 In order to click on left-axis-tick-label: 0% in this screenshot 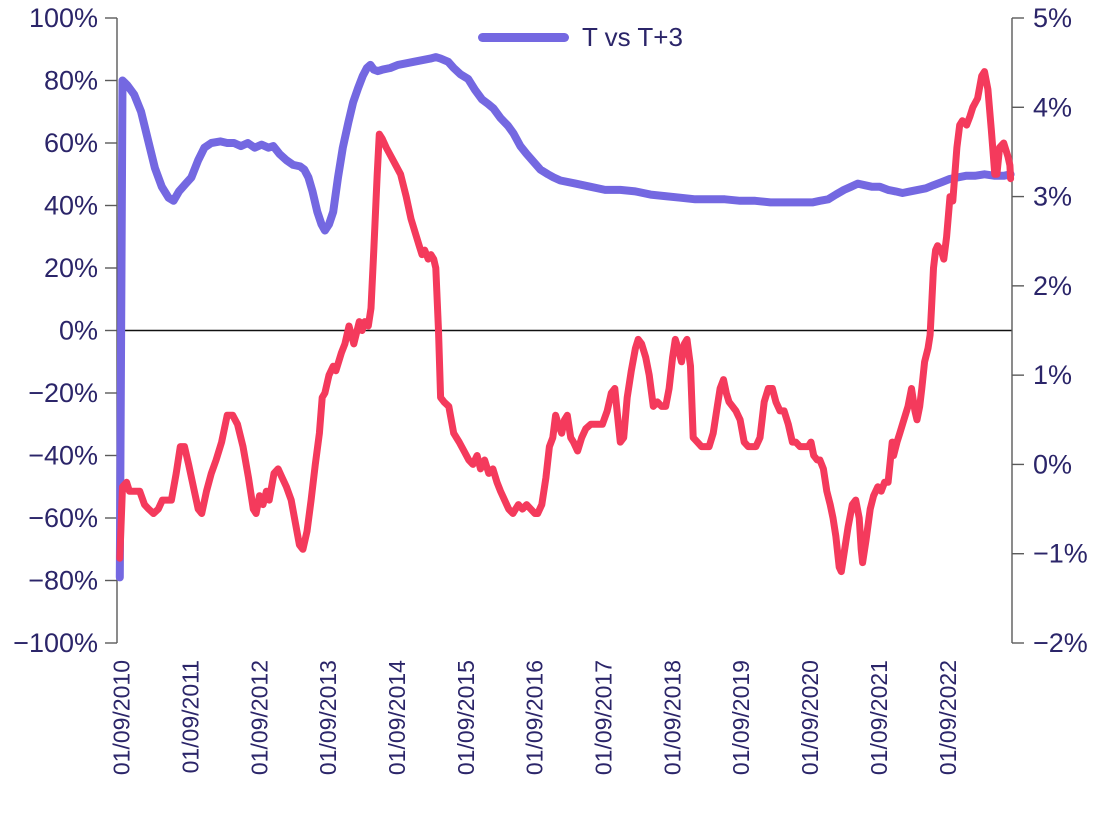, I will do `click(78, 331)`.